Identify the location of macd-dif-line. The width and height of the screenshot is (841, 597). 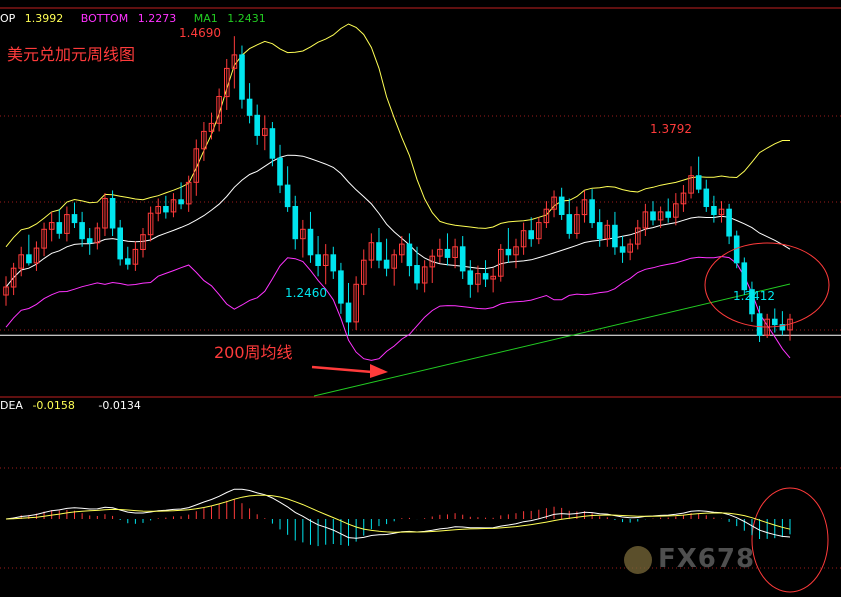
(398, 513).